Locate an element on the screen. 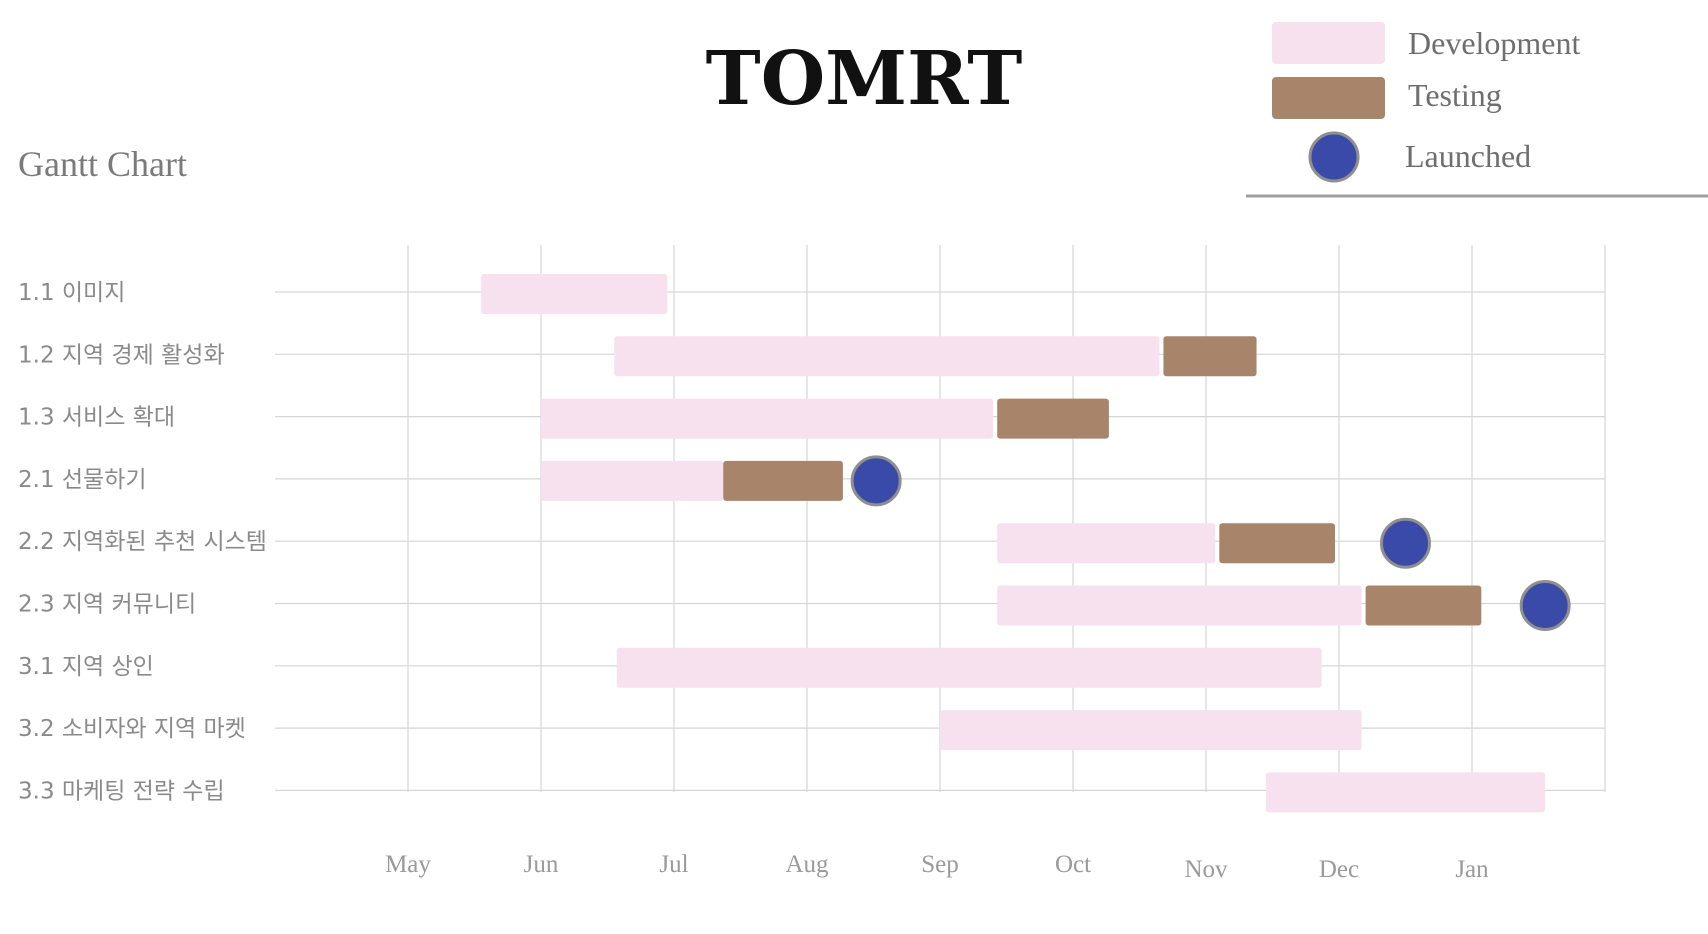 This screenshot has width=1708, height=934. month-label: Dec is located at coordinates (1339, 869).